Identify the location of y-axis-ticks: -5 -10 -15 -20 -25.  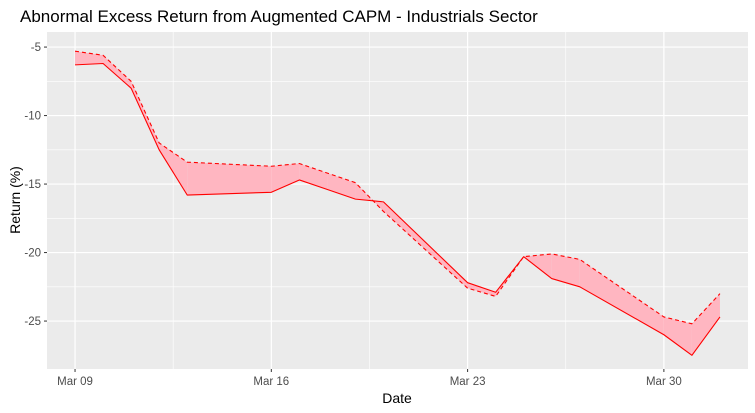
(35, 185).